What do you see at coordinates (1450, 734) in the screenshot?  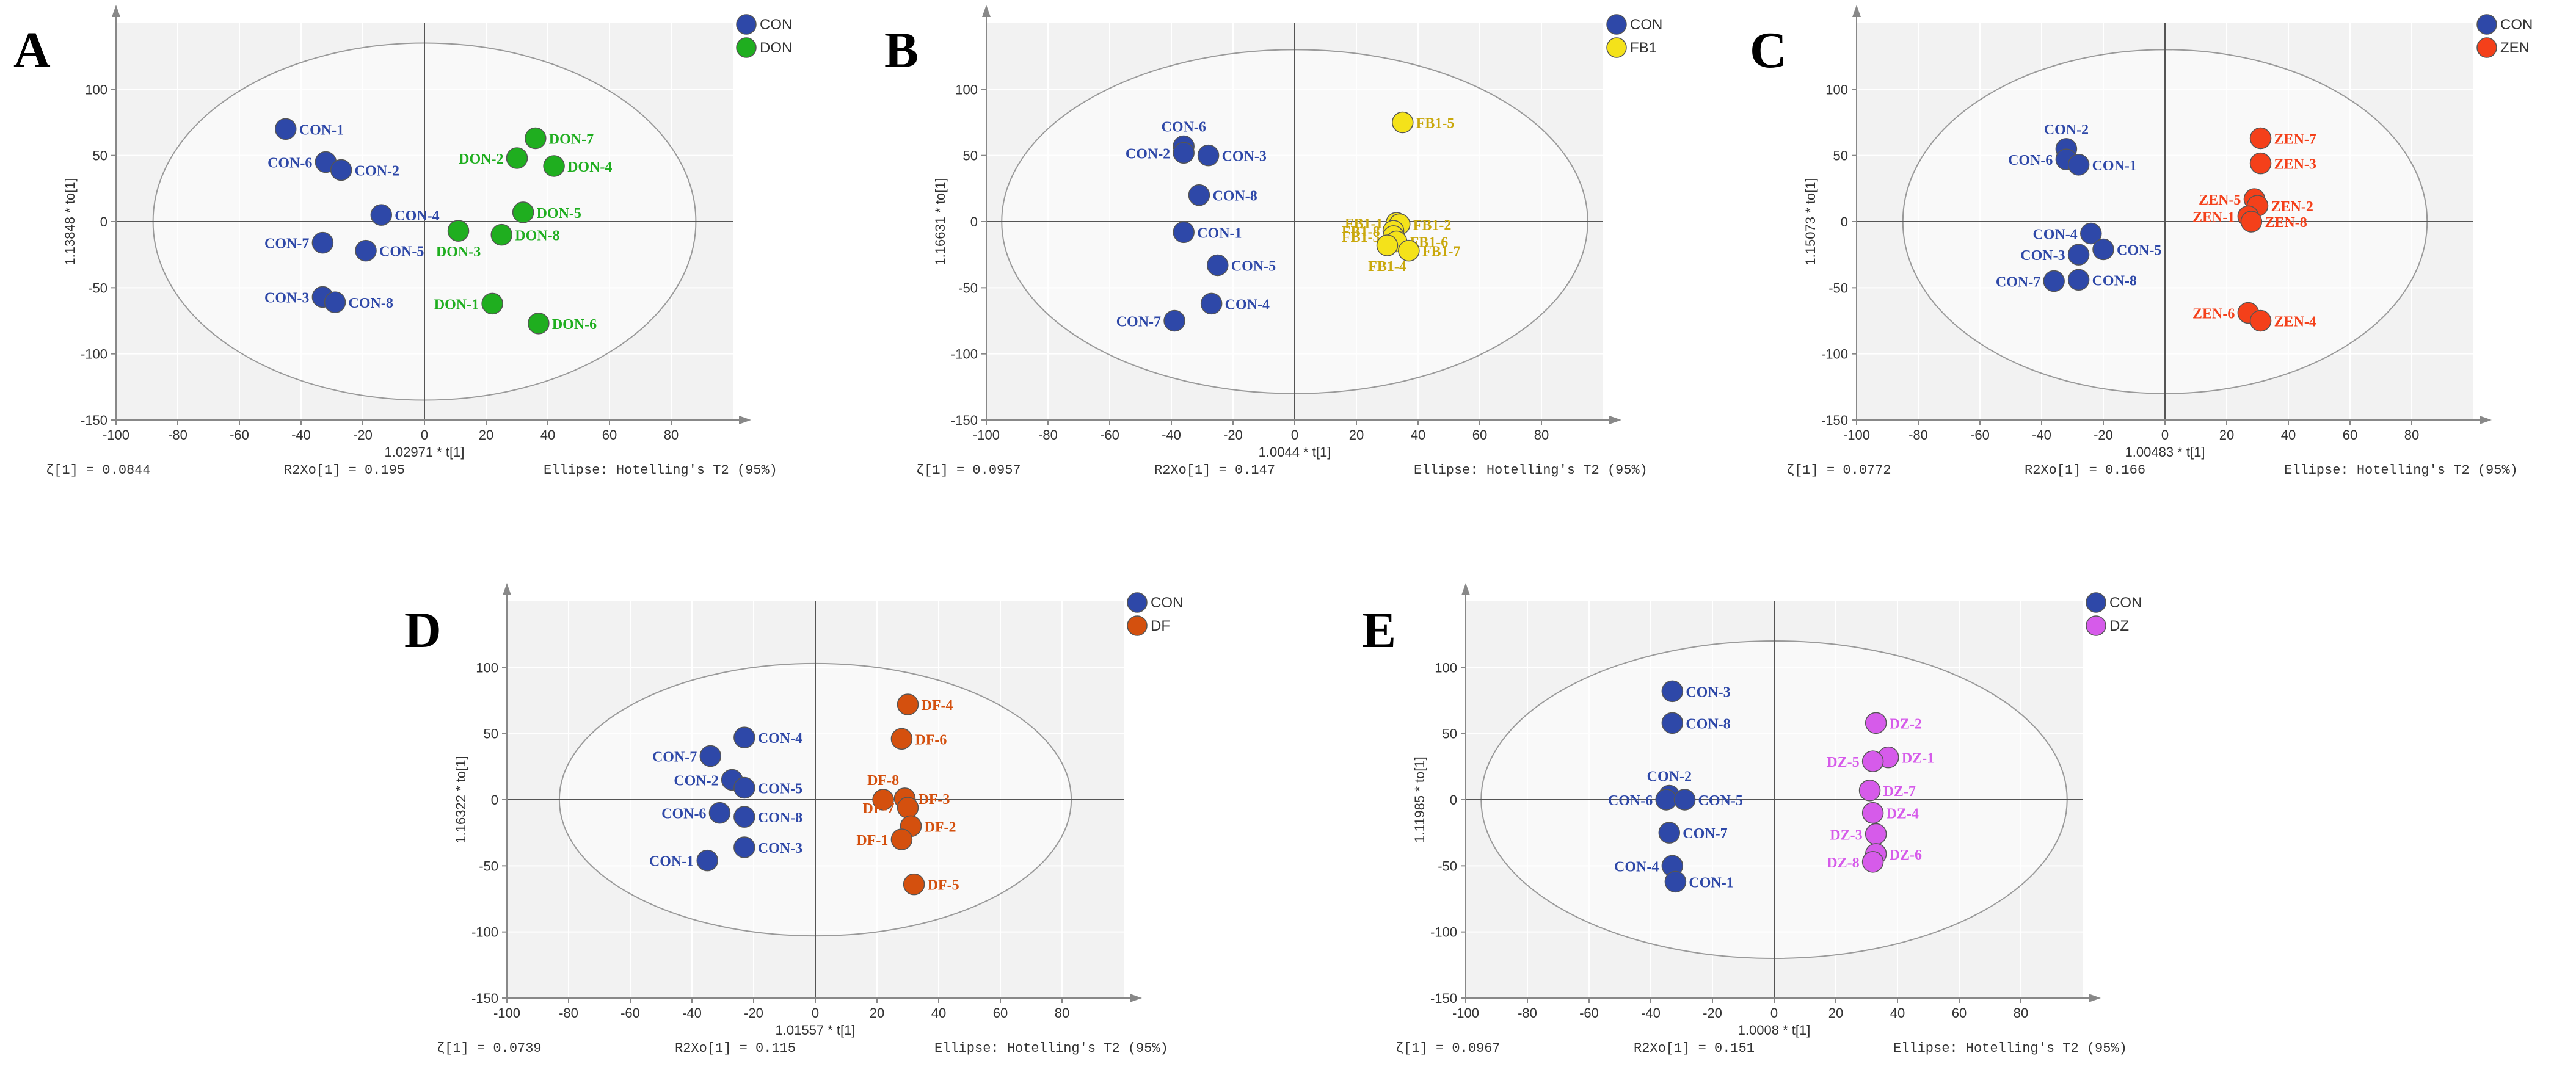 I see `y-tick-label: 50` at bounding box center [1450, 734].